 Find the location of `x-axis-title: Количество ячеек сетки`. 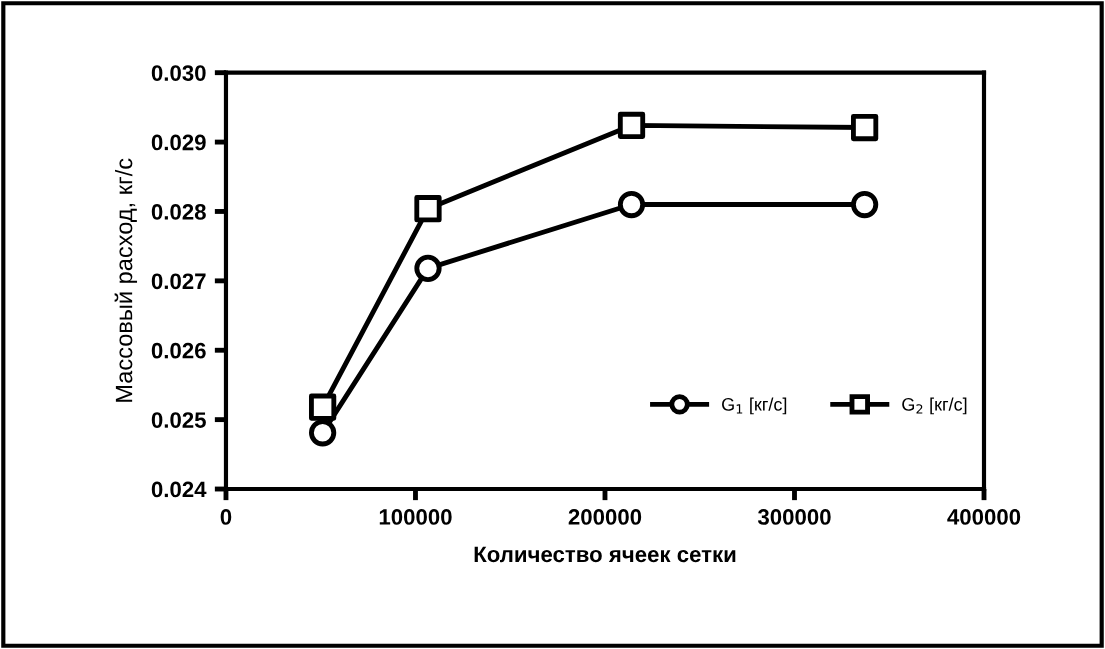

x-axis-title: Количество ячеек сетки is located at coordinates (605, 554).